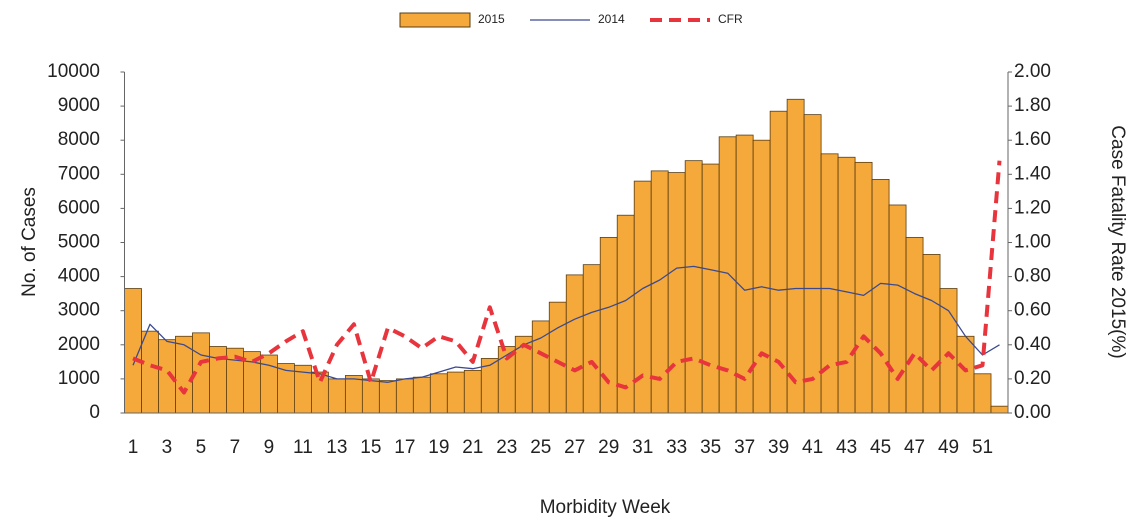 This screenshot has width=1139, height=524. I want to click on x-tick-label: 11, so click(303, 447).